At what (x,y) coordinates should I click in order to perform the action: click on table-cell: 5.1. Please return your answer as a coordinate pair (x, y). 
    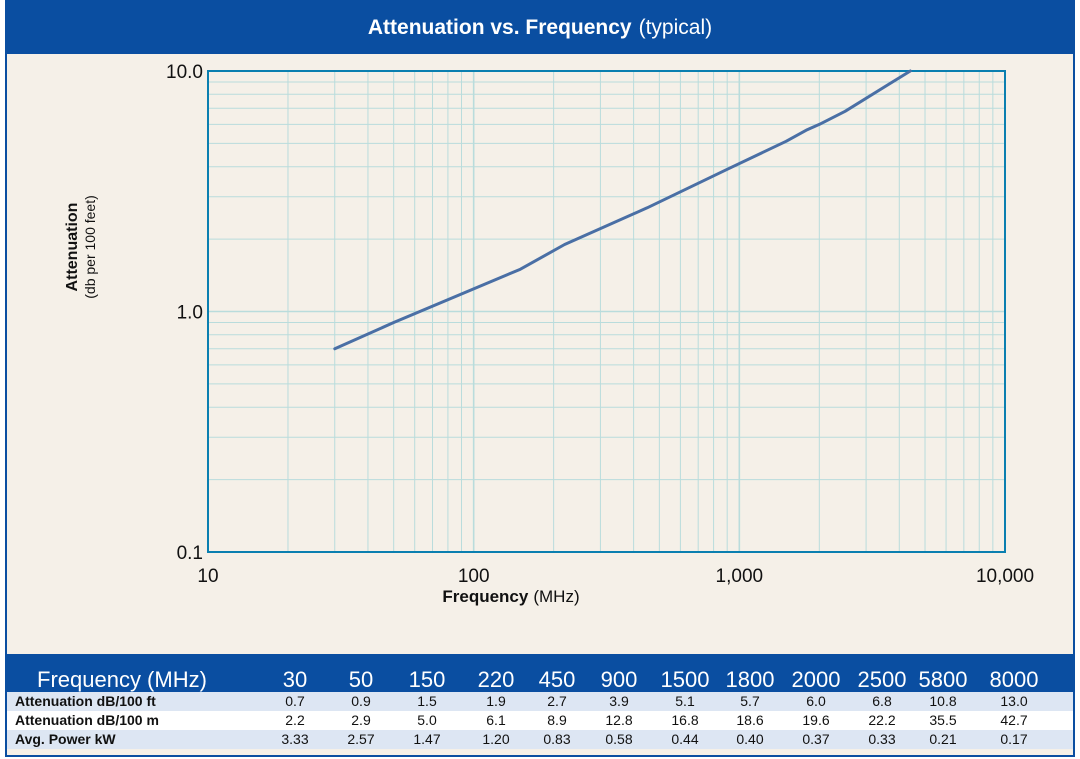
    Looking at the image, I should click on (685, 701).